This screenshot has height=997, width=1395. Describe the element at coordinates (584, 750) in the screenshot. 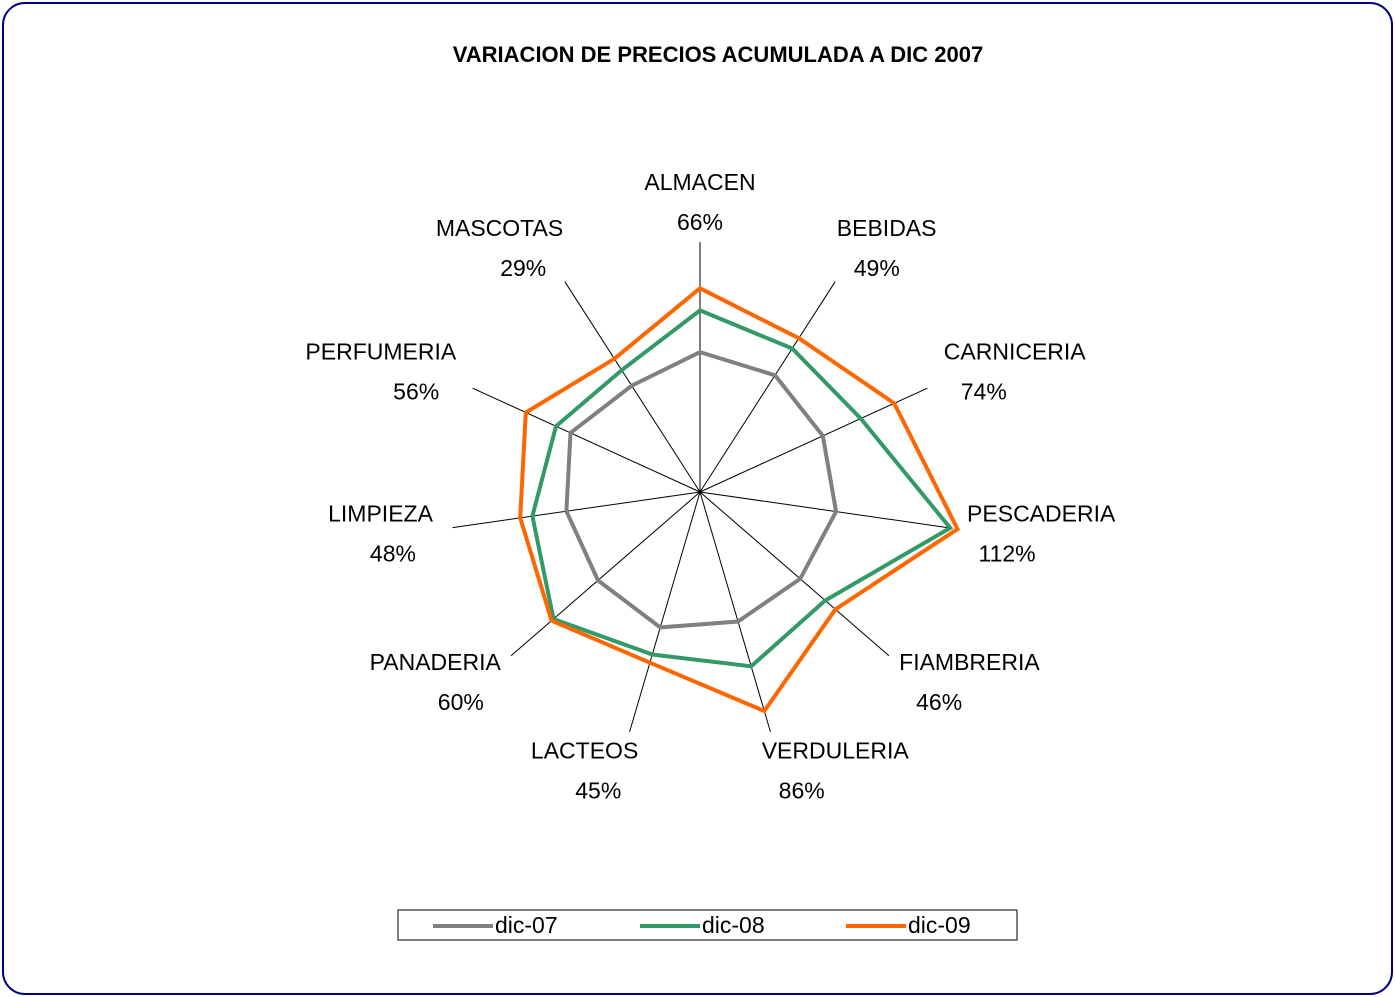

I see `category-label: LACTEOS` at that location.